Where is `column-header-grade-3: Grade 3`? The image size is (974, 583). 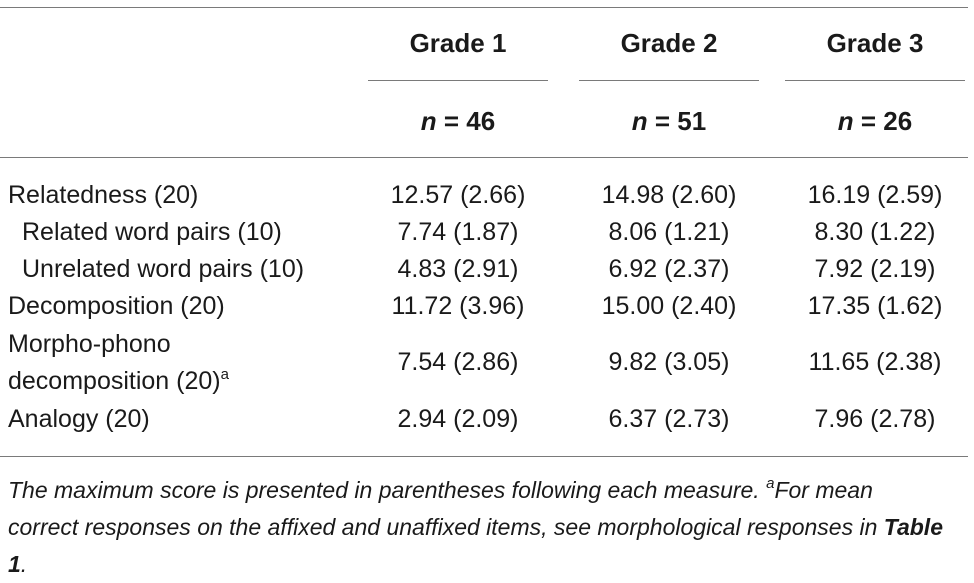 column-header-grade-3: Grade 3 is located at coordinates (875, 43).